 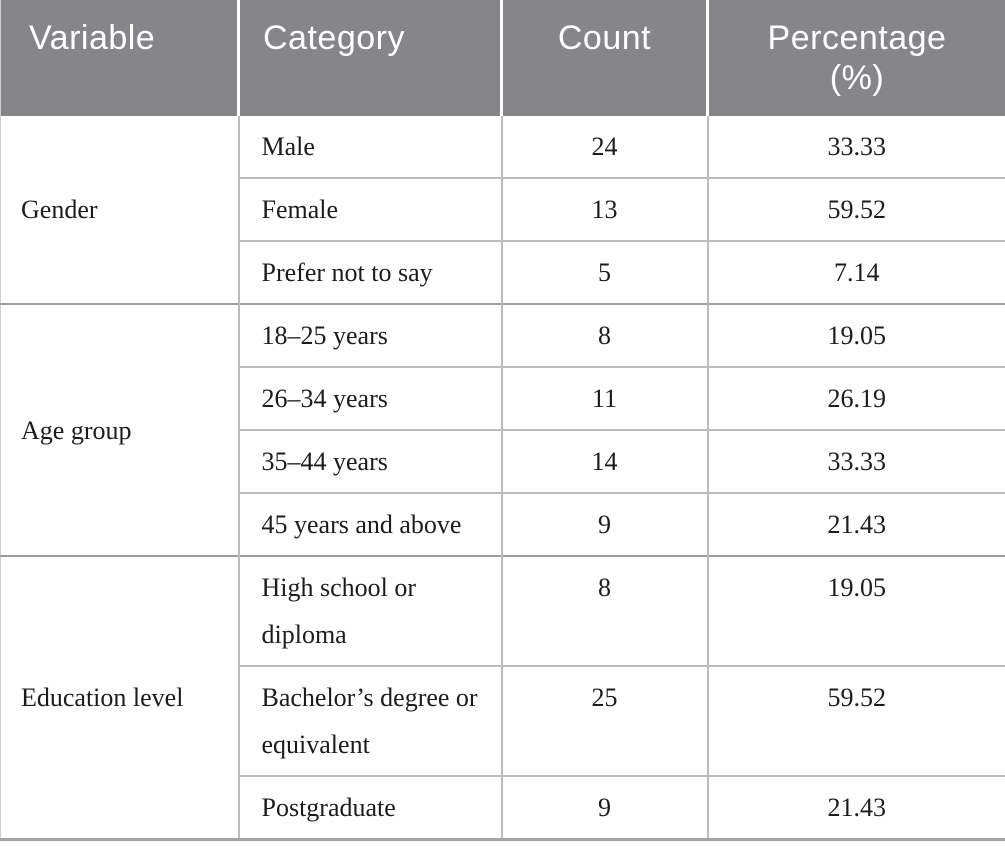 What do you see at coordinates (604, 147) in the screenshot?
I see `count-cell: 24` at bounding box center [604, 147].